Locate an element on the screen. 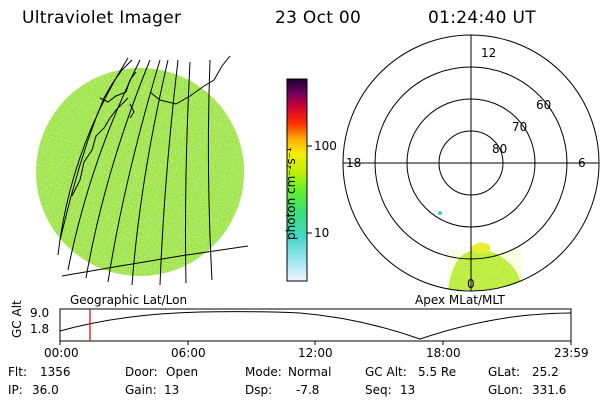 The image size is (600, 400). mode-label: Mode: is located at coordinates (263, 372).